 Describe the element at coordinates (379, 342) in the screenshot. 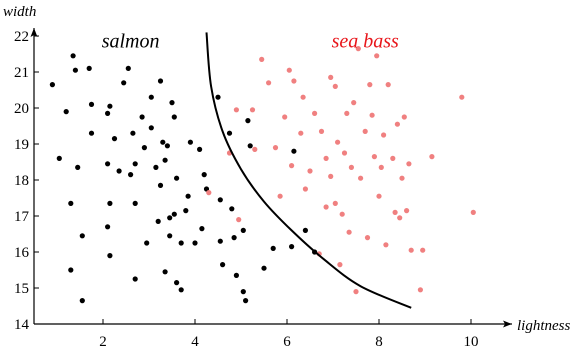

I see `x-tick-label: 8` at that location.